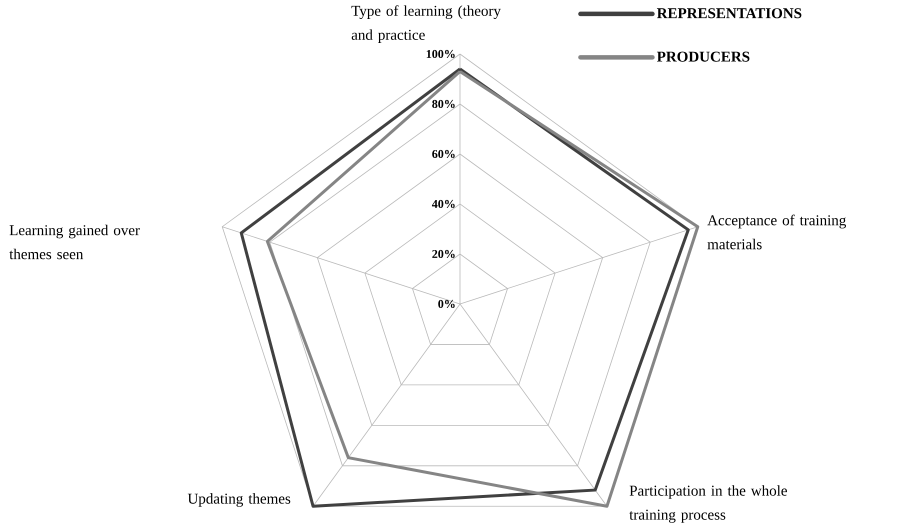  What do you see at coordinates (703, 57) in the screenshot?
I see `legend-label: PRODUCERS` at bounding box center [703, 57].